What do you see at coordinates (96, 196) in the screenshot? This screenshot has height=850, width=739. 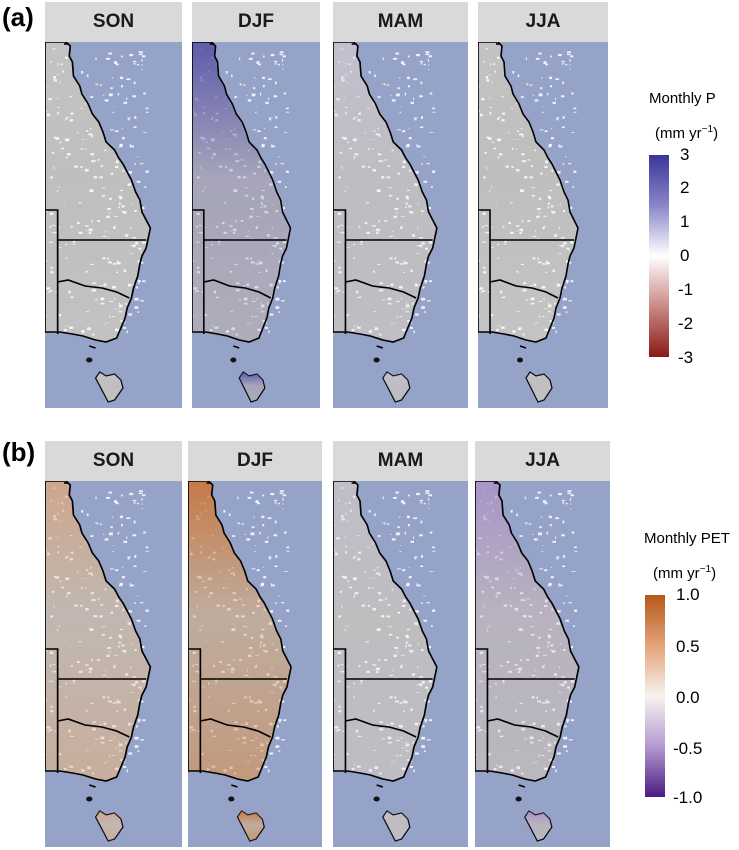 I see `state-borders` at bounding box center [96, 196].